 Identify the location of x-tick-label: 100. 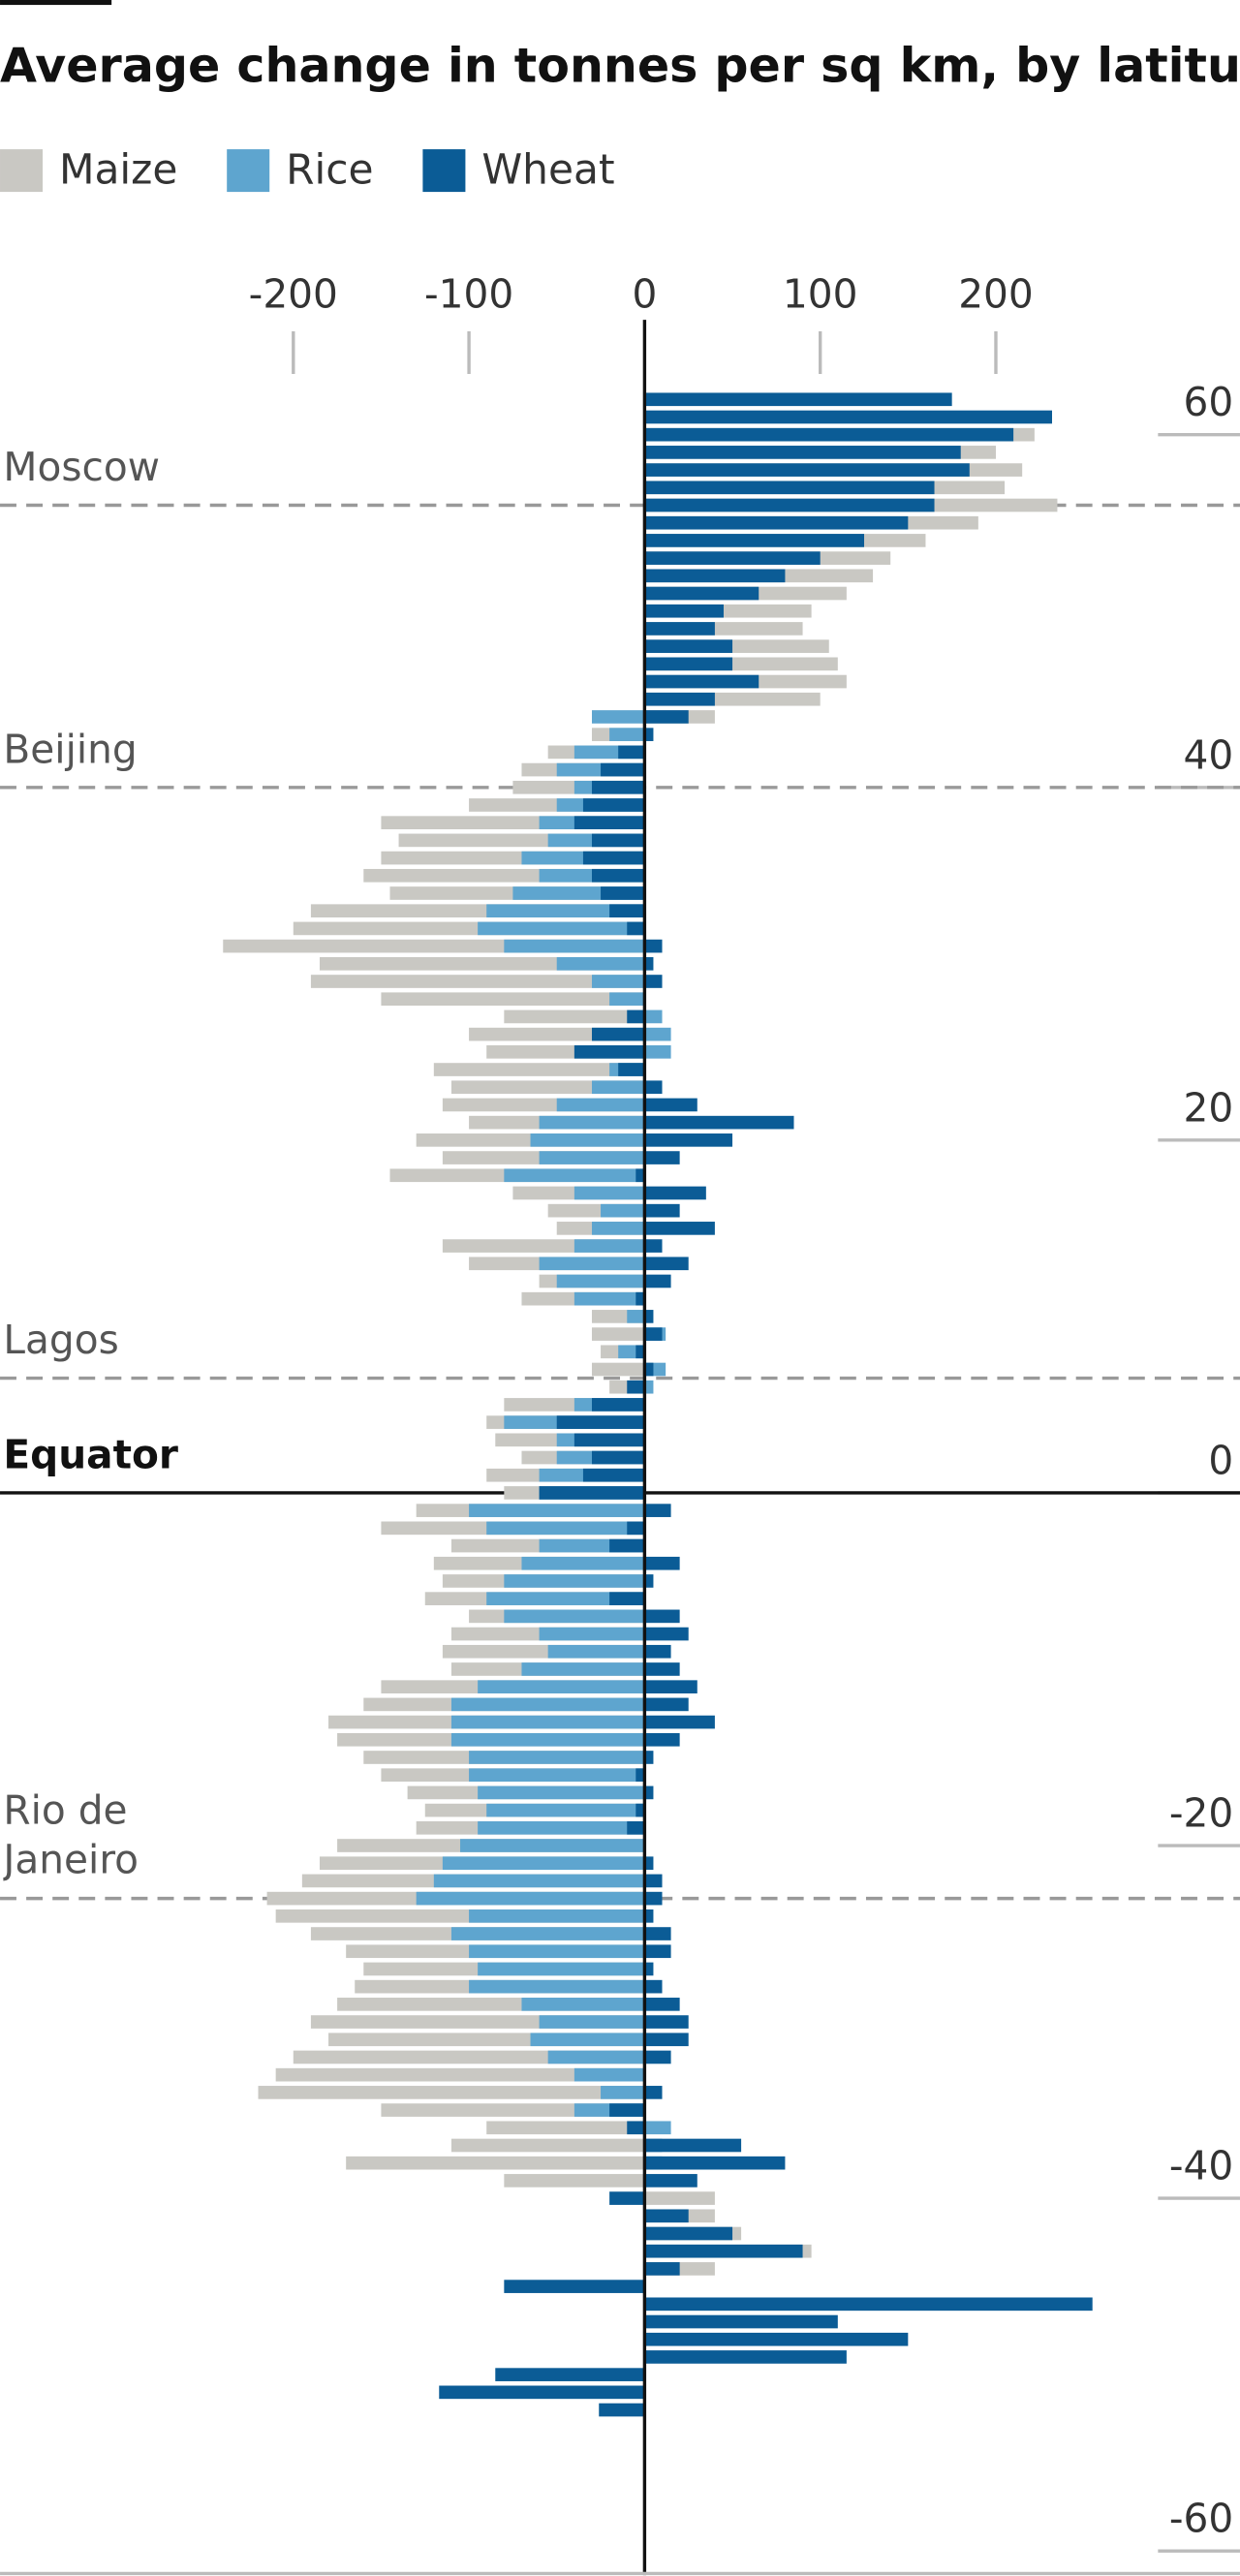
(820, 293).